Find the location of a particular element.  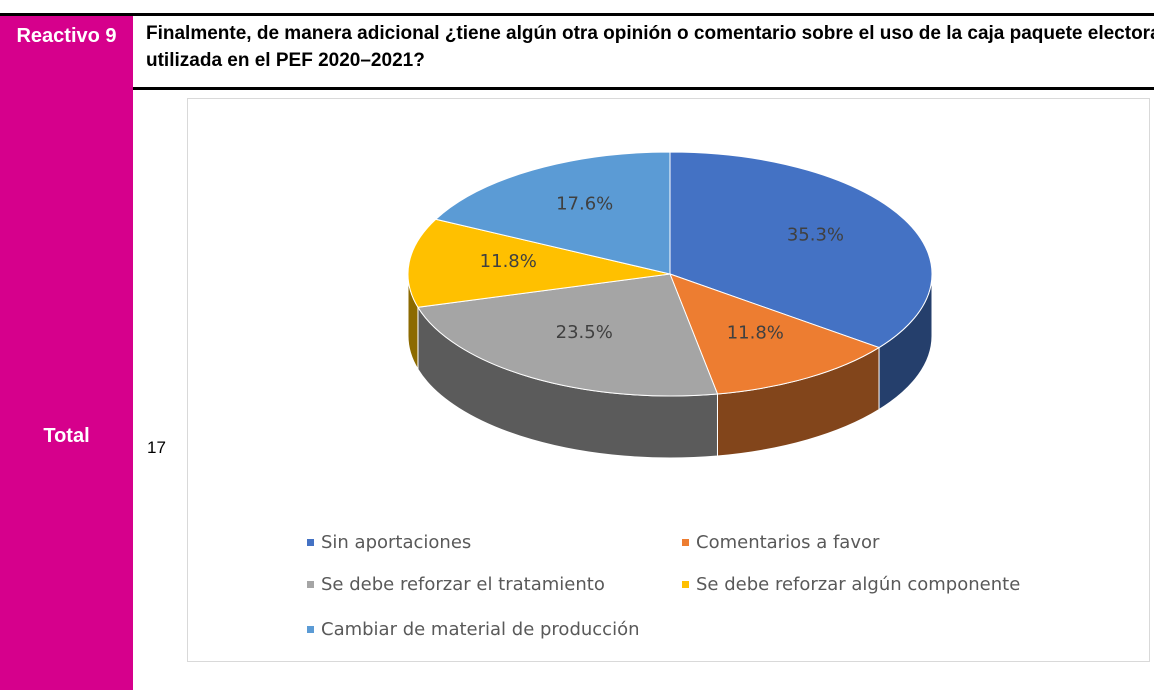

legend-label: Sin aportaciones is located at coordinates (396, 542).